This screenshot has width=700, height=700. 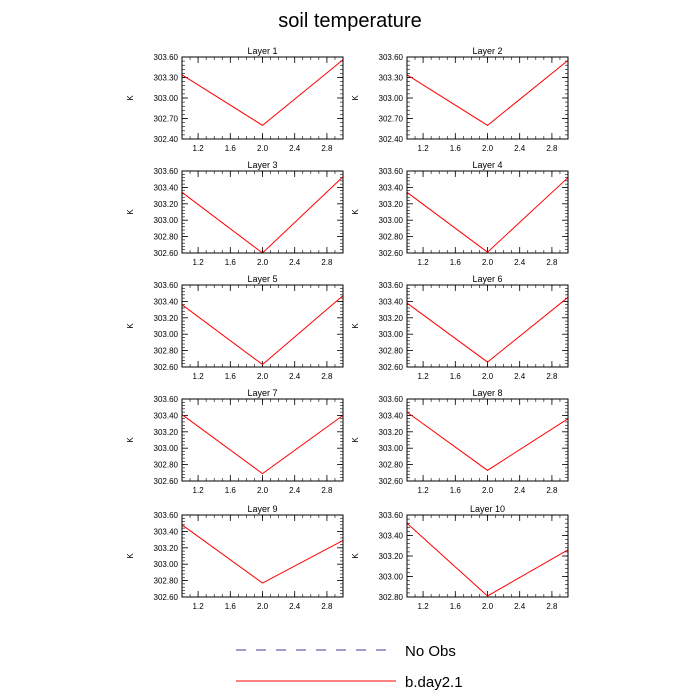 I want to click on legend-item: No Obs, so click(x=346, y=651).